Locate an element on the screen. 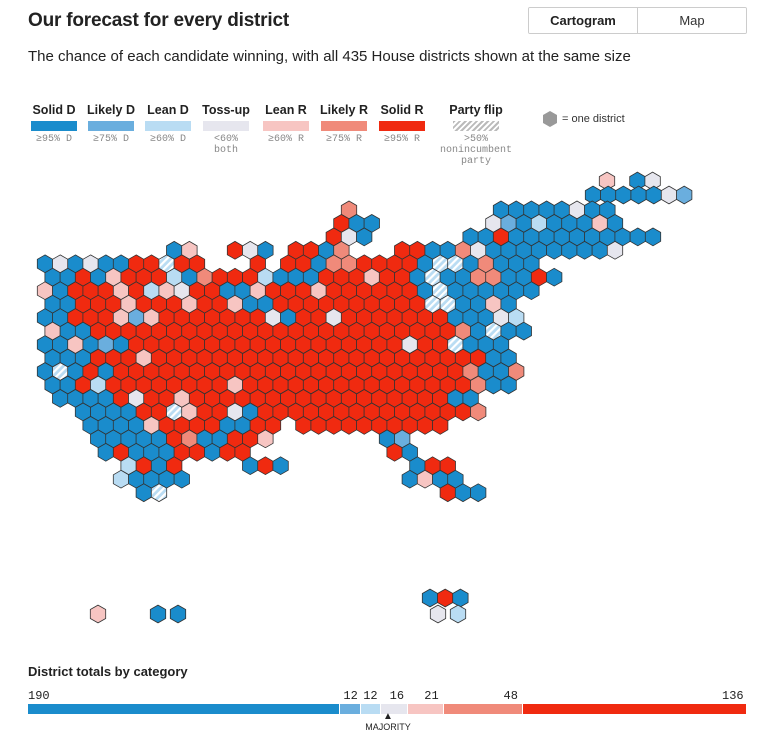 Image resolution: width=777 pixels, height=737 pixels. totals-count: 136 is located at coordinates (733, 696).